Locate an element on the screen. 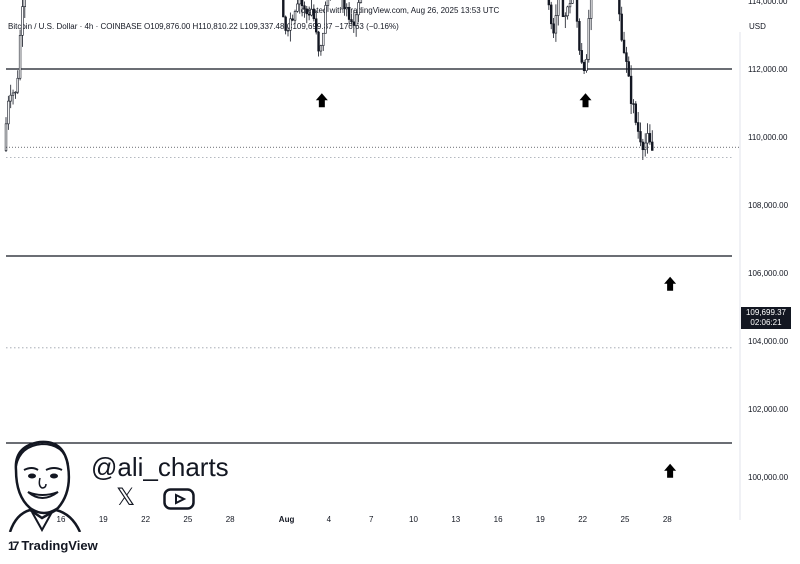  currency-label: USD is located at coordinates (757, 26).